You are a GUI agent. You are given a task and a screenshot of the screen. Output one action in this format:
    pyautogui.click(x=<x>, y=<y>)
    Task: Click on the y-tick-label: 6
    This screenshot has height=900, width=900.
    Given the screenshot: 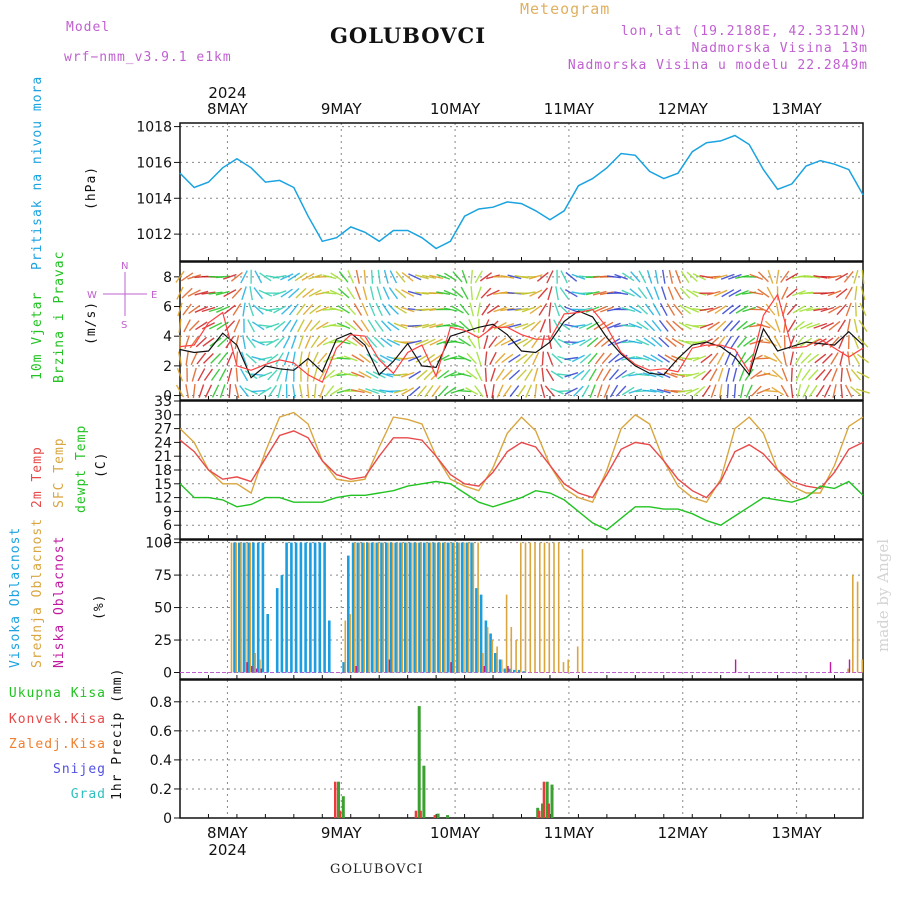 What is the action you would take?
    pyautogui.click(x=167, y=526)
    